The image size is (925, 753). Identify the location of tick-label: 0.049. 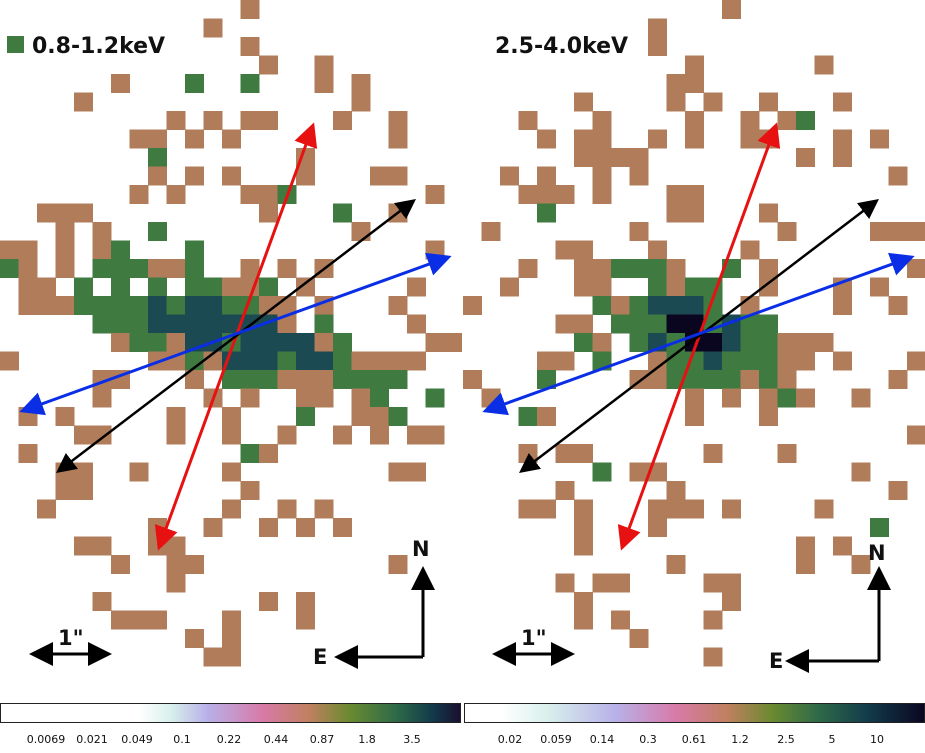
(137, 739).